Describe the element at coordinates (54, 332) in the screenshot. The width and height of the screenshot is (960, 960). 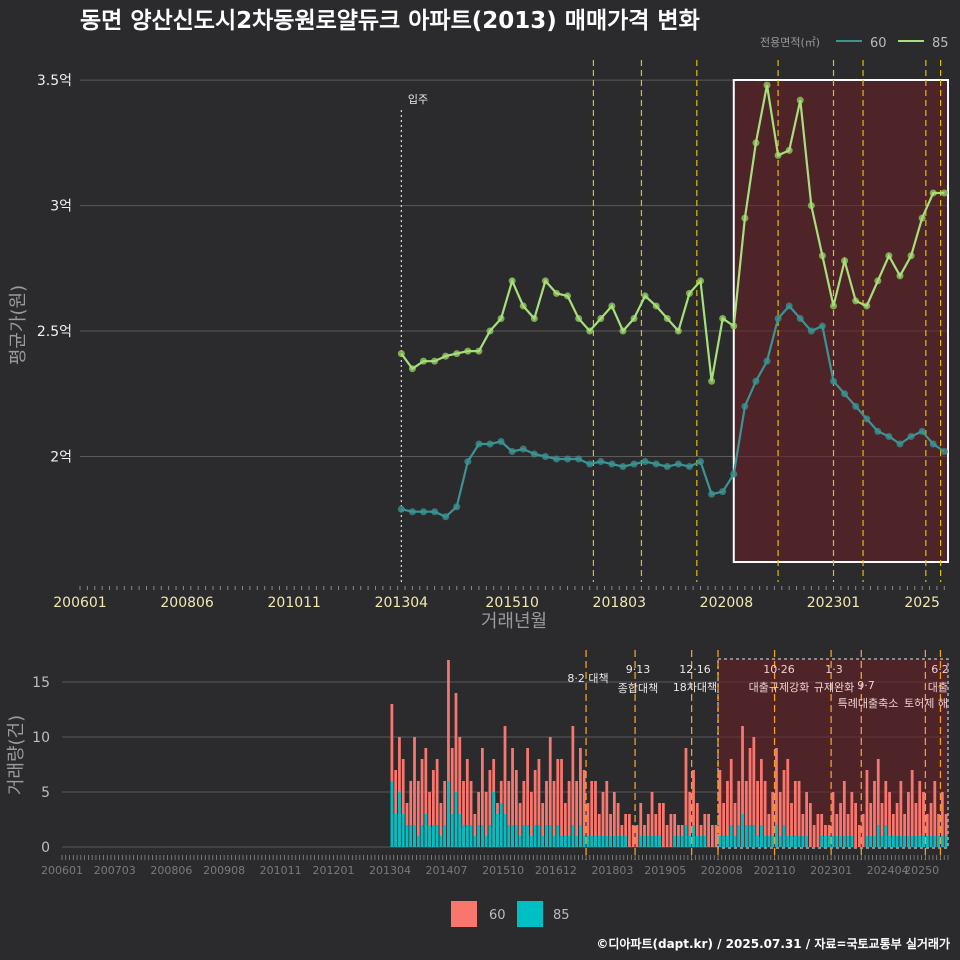
I see `top-y-tick-label: 2.5억` at that location.